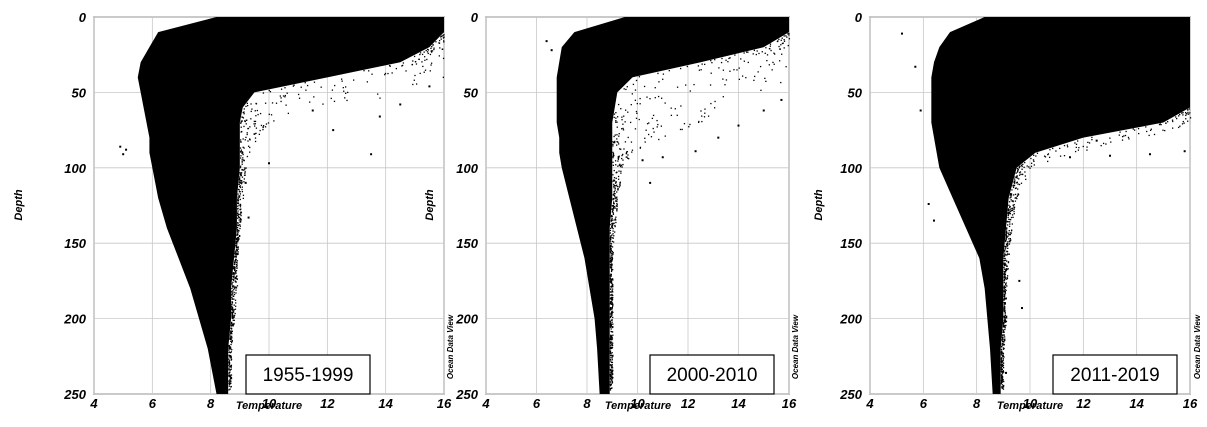 Image resolution: width=1207 pixels, height=427 pixels. What do you see at coordinates (924, 403) in the screenshot?
I see `x-tick-label: 6` at bounding box center [924, 403].